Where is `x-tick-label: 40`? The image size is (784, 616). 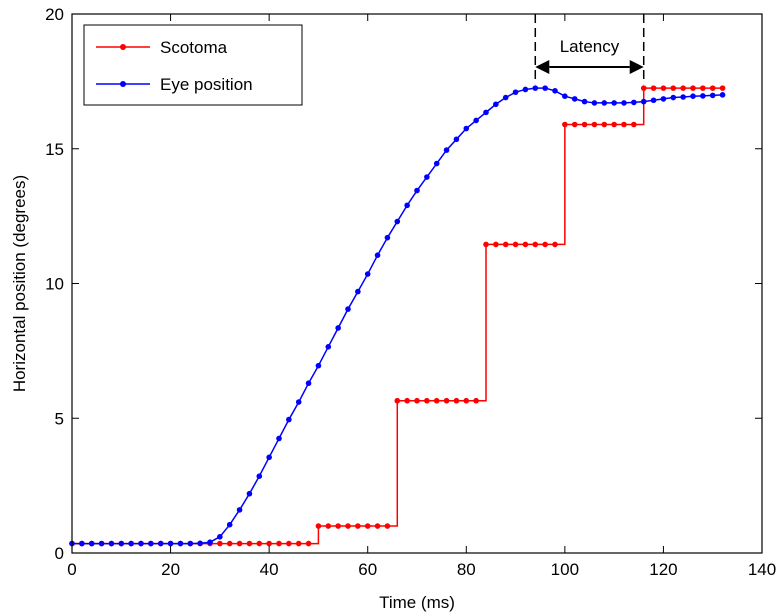
x-tick-label: 40 is located at coordinates (269, 569).